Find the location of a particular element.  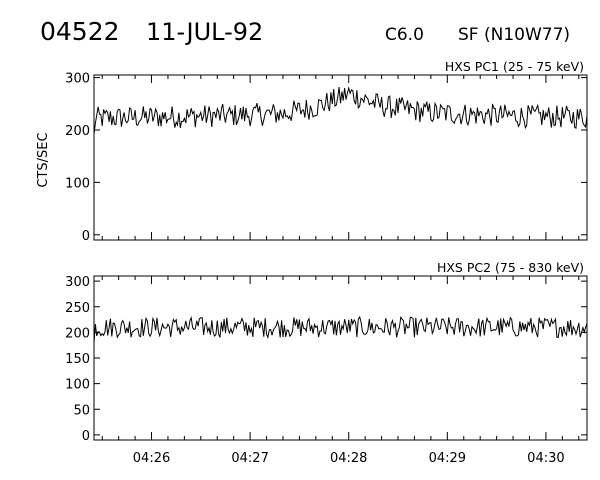

y-tick-label: 150 is located at coordinates (77, 359).